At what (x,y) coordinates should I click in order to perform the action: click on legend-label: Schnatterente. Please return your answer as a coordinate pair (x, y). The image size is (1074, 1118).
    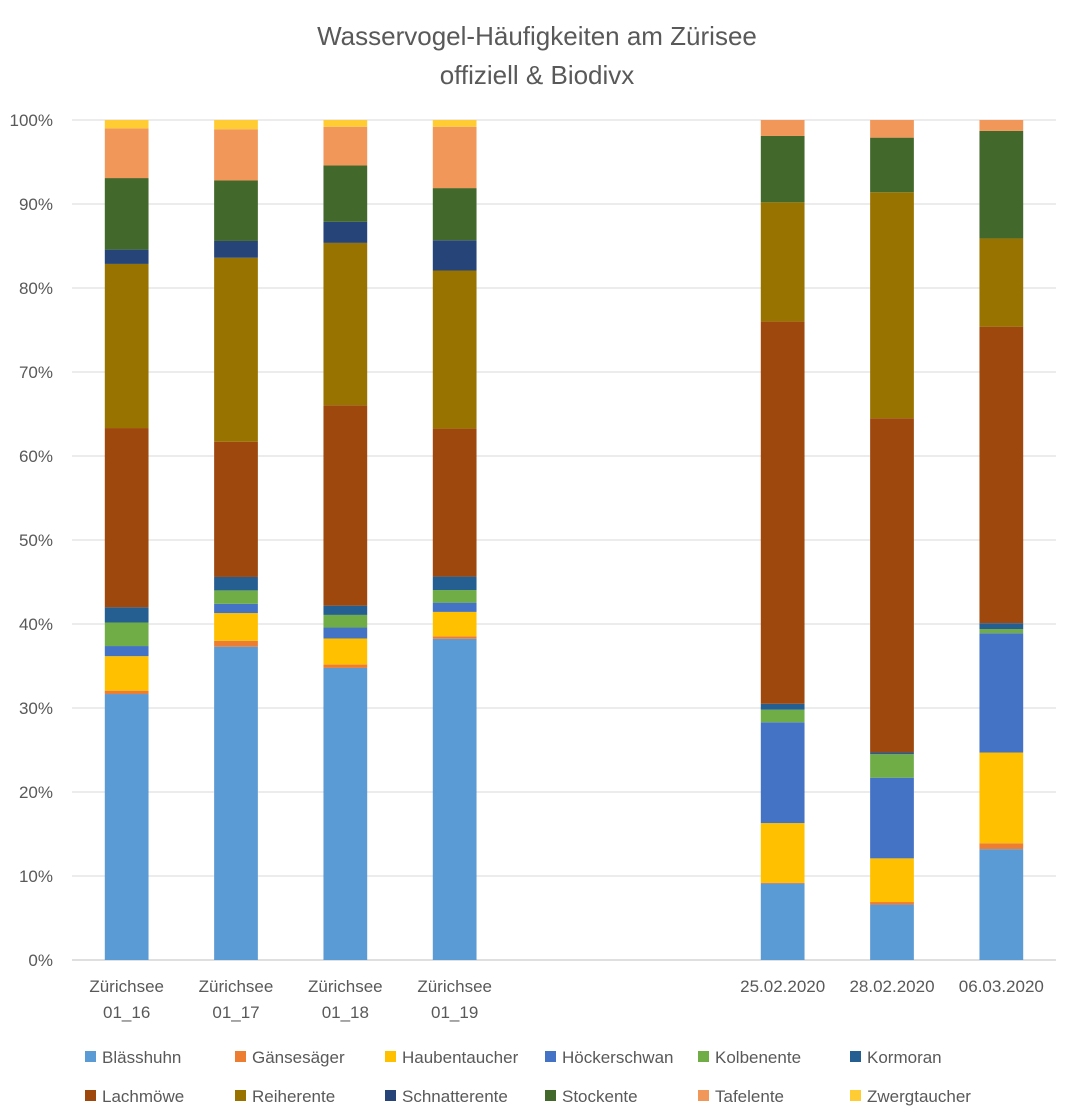
    Looking at the image, I should click on (455, 1096).